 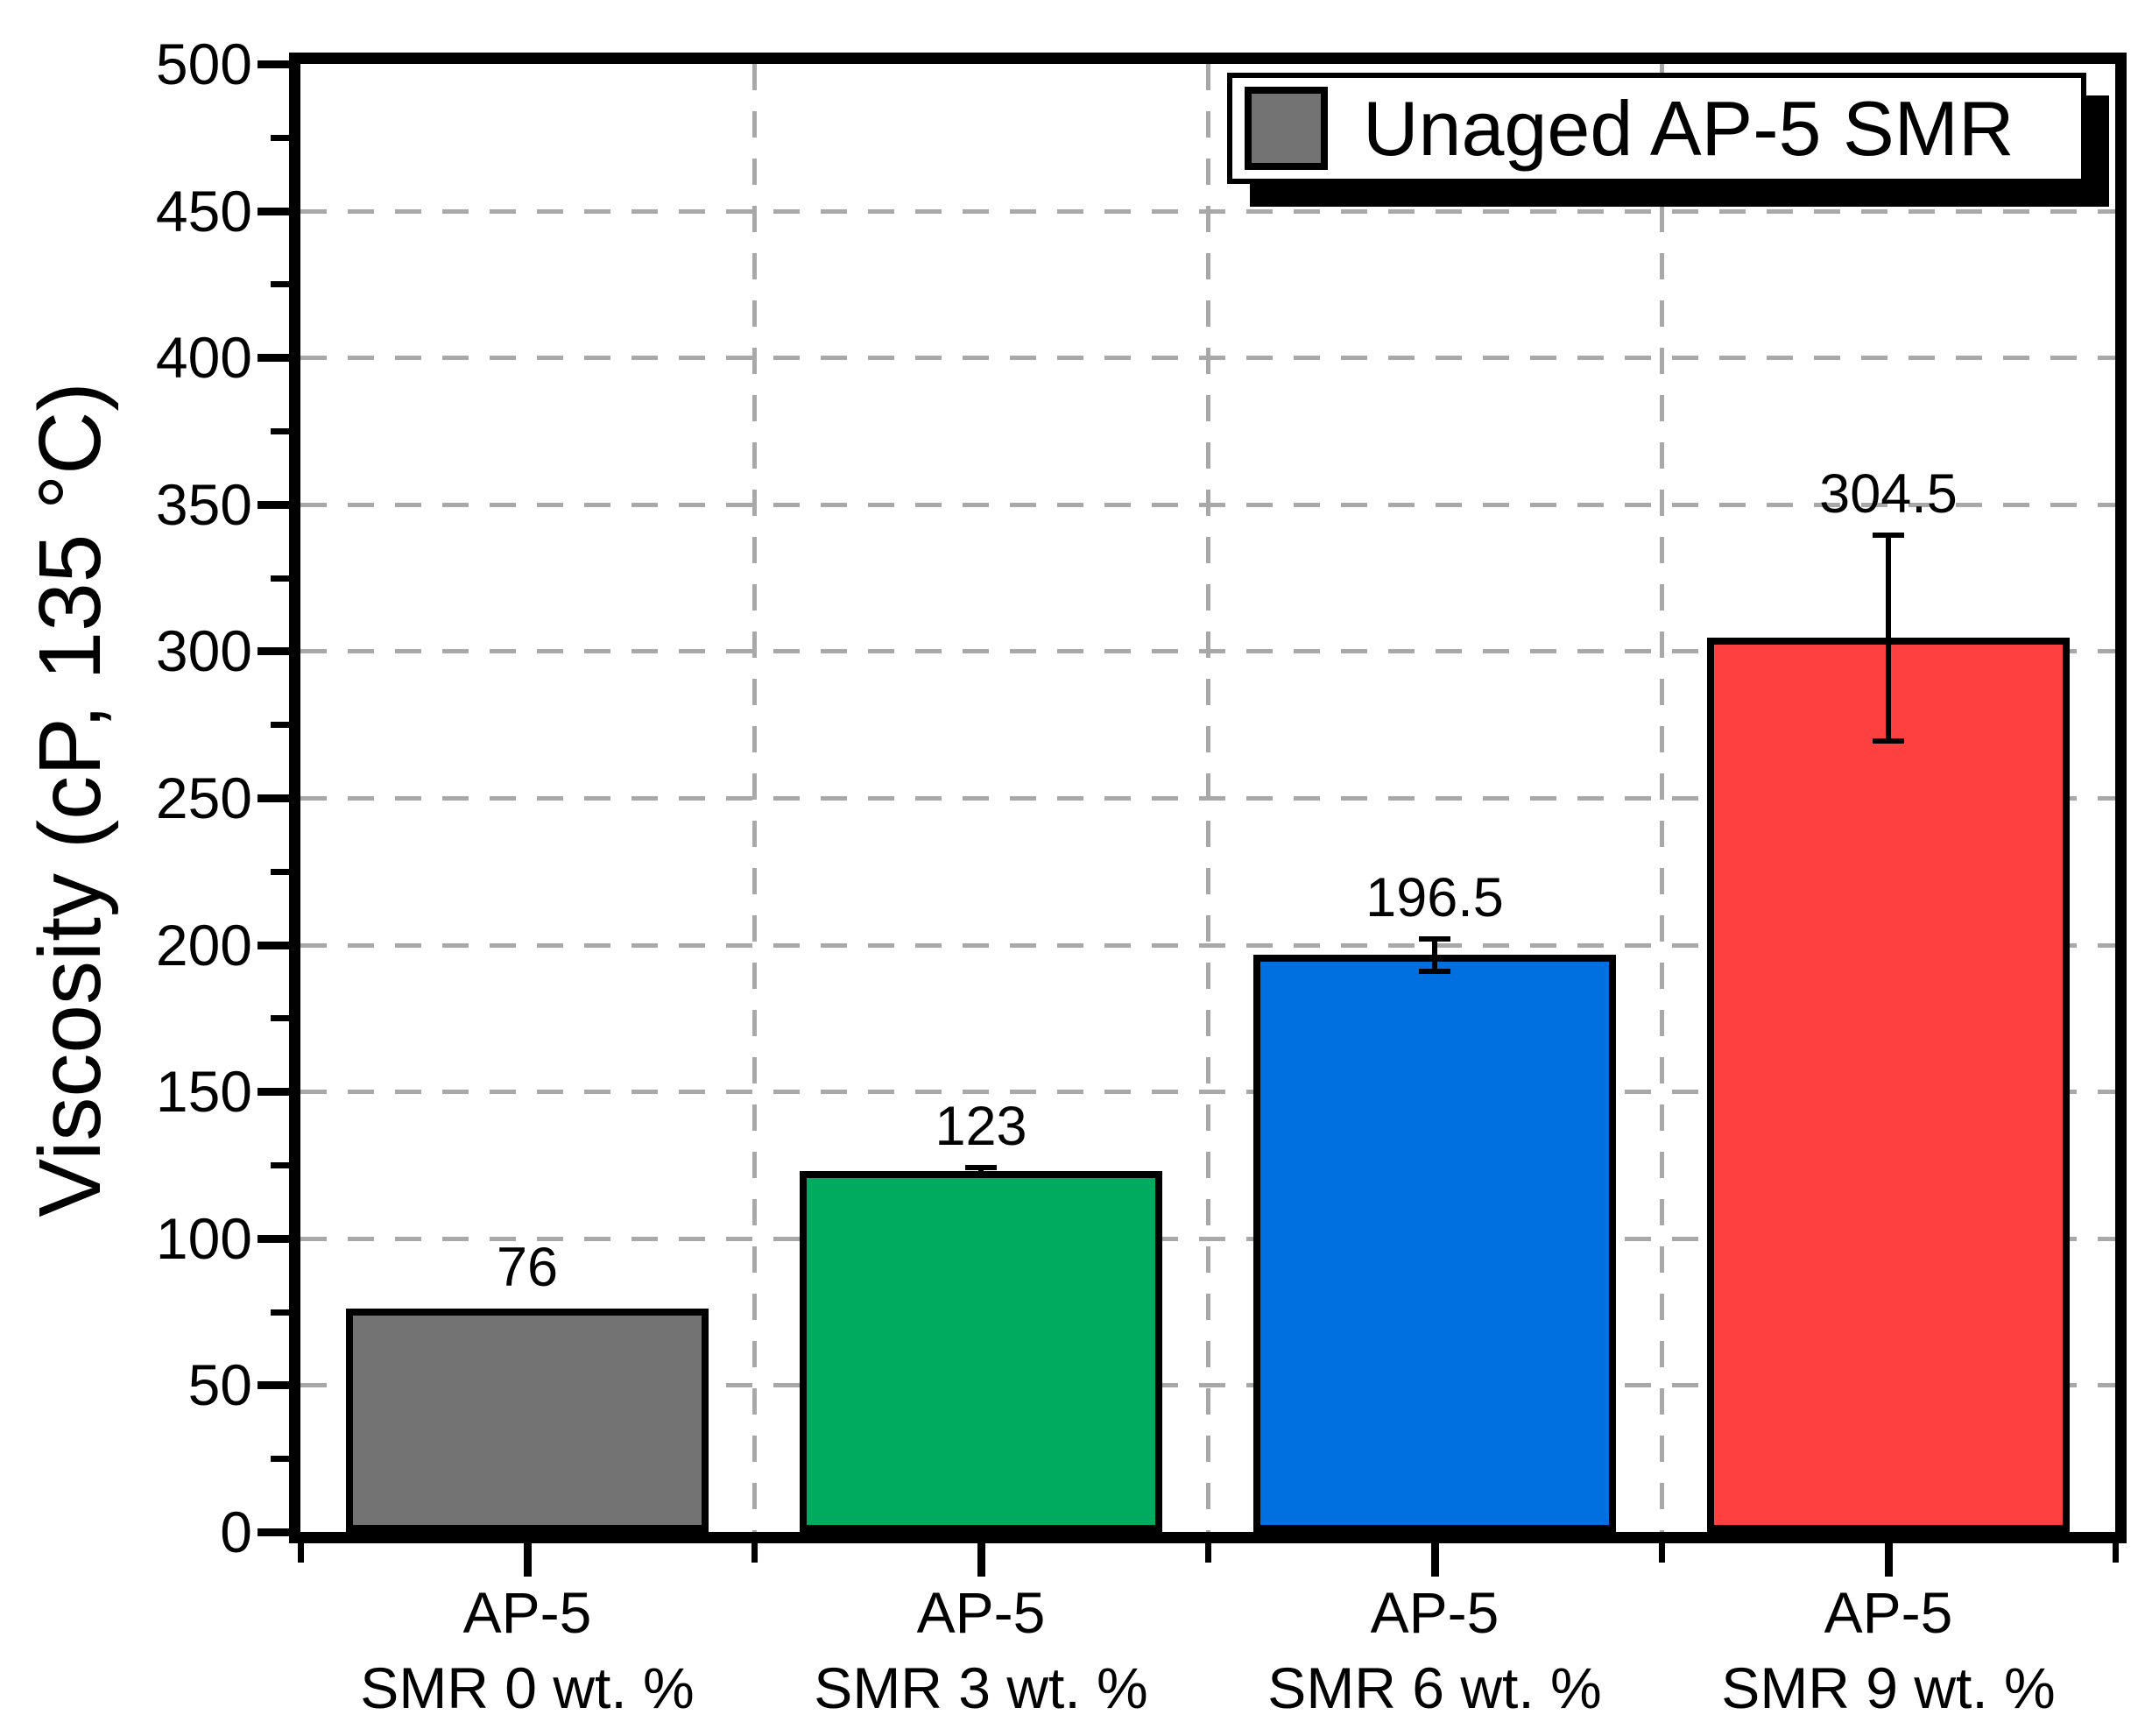 I want to click on x-category-label: AP-5 SMR 6 wt. %, so click(x=1434, y=1650).